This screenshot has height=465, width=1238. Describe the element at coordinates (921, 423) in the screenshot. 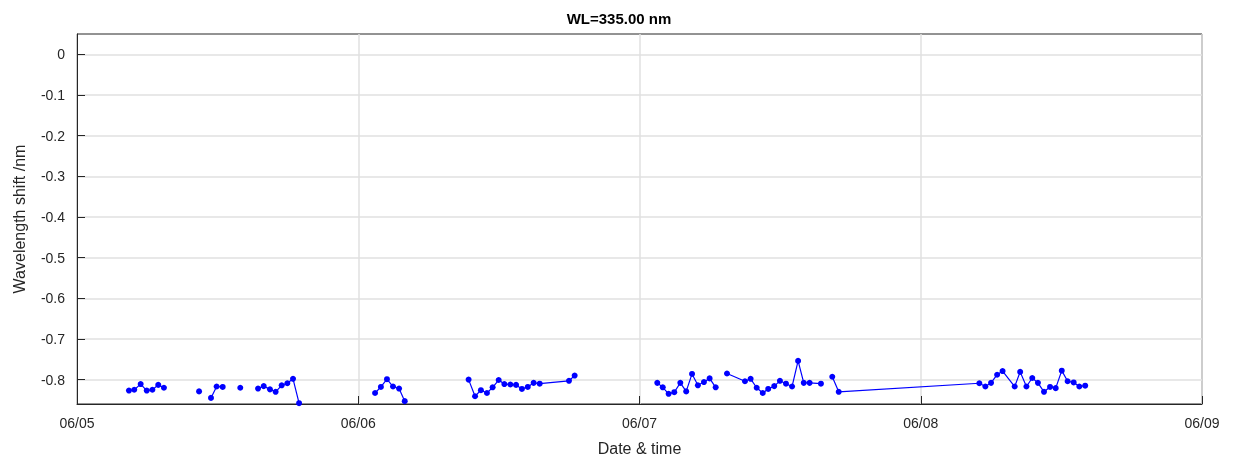

I see `x-tick-label: 06/08` at that location.